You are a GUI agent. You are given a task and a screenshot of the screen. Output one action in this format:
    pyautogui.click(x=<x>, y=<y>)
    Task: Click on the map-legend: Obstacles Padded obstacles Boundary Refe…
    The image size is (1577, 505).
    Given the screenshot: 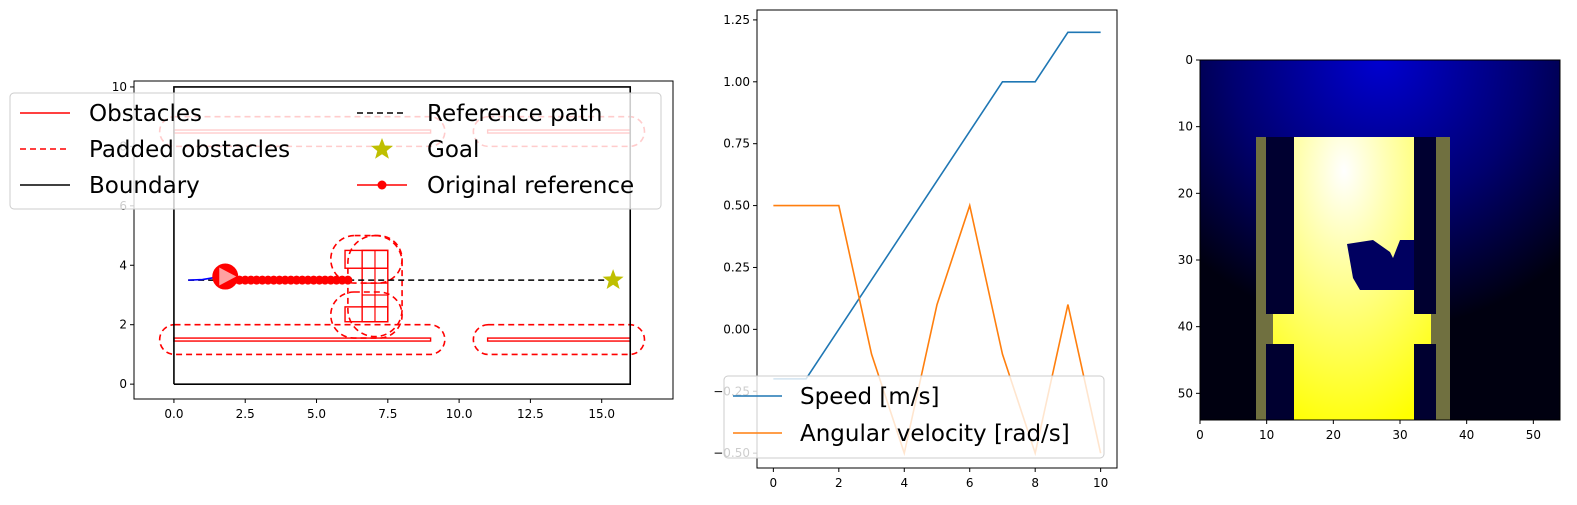 What is the action you would take?
    pyautogui.click(x=335, y=151)
    